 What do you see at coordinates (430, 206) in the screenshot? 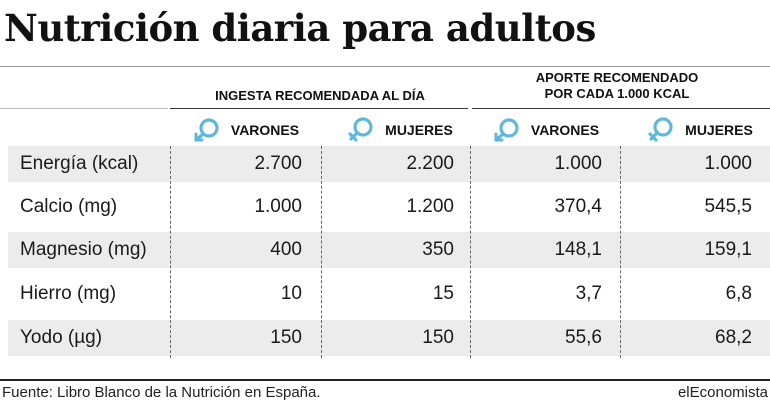
I see `cell-value: 1.200` at bounding box center [430, 206].